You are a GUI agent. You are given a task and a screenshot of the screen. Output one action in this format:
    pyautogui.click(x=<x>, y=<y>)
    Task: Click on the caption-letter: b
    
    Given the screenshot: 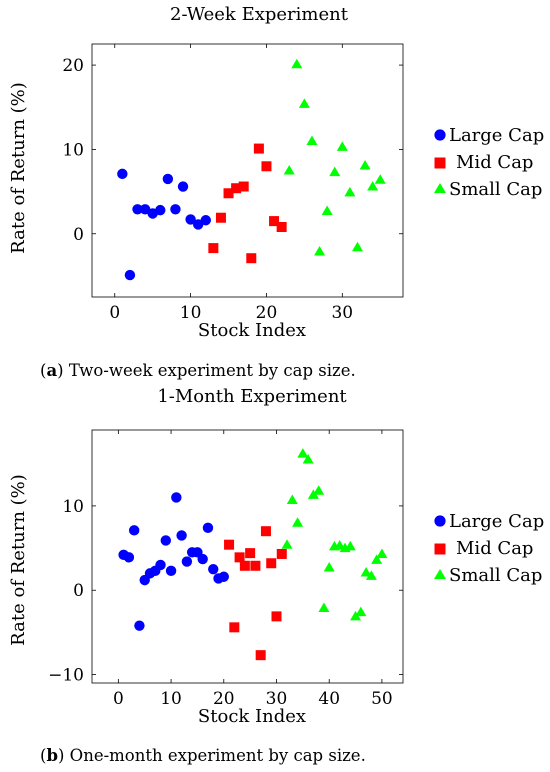 What is the action you would take?
    pyautogui.click(x=52, y=755)
    